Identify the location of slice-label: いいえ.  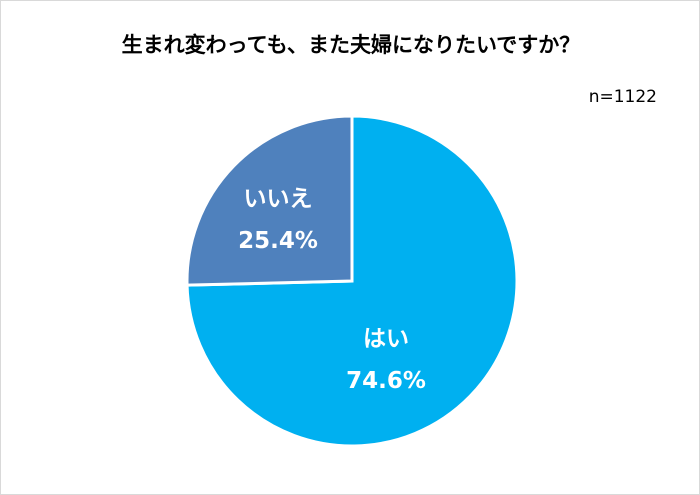
(278, 199).